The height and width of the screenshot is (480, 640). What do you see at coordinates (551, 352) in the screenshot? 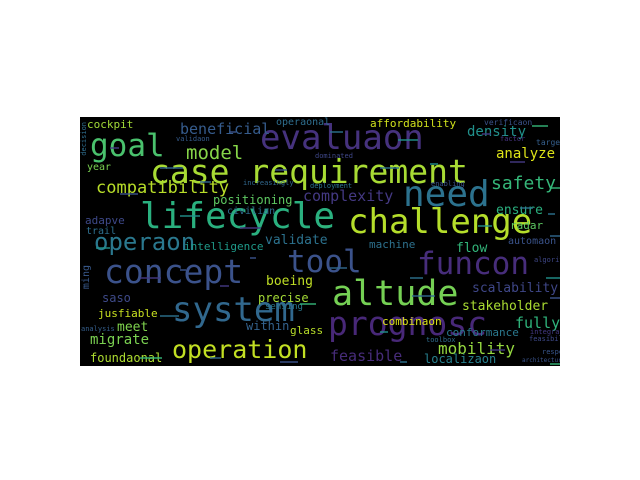
I see `cloud-word: respect` at bounding box center [551, 352].